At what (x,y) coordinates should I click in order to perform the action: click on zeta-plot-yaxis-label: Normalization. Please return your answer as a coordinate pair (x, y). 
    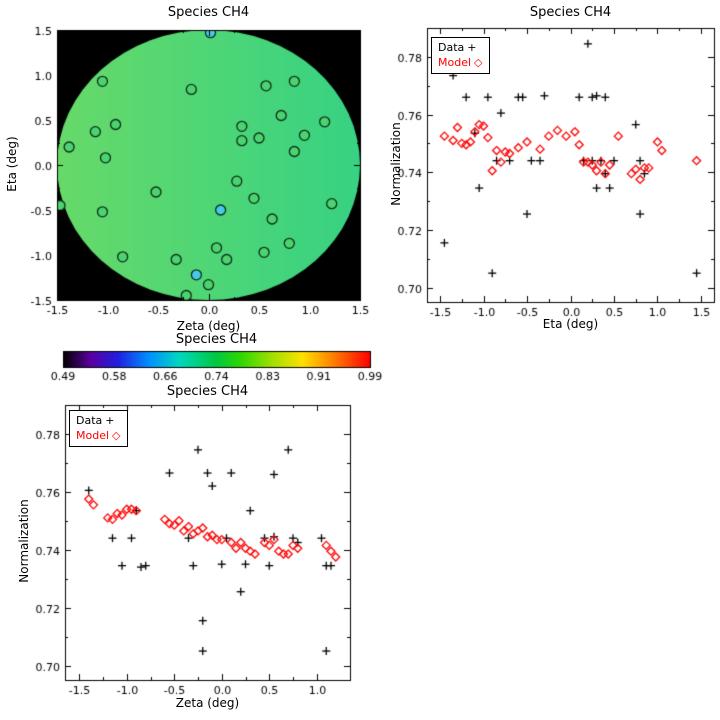
    Looking at the image, I should click on (24, 541).